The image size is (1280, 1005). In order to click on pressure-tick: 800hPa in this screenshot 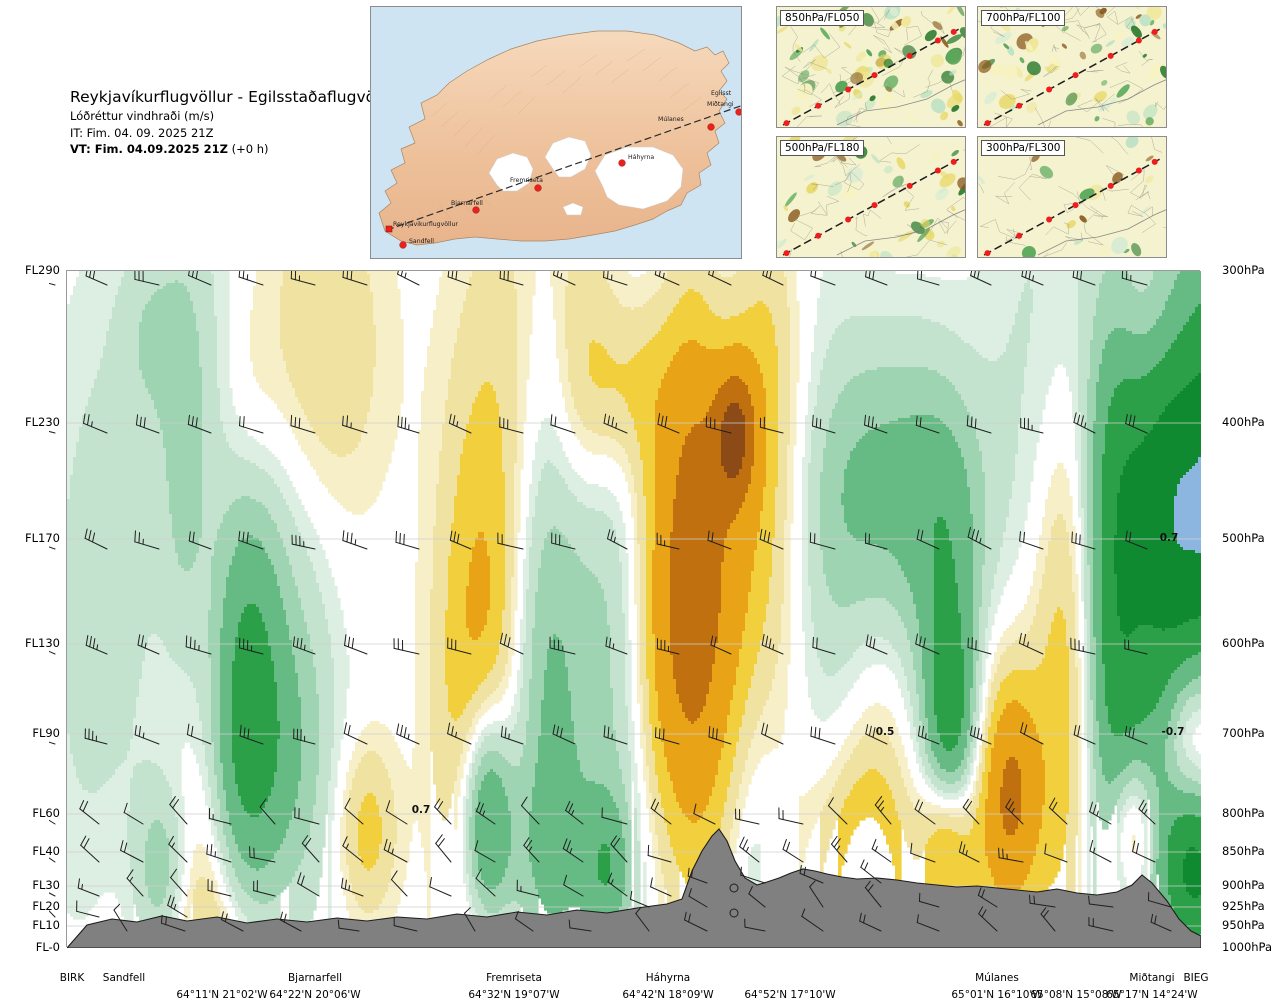, I will do `click(1243, 813)`.